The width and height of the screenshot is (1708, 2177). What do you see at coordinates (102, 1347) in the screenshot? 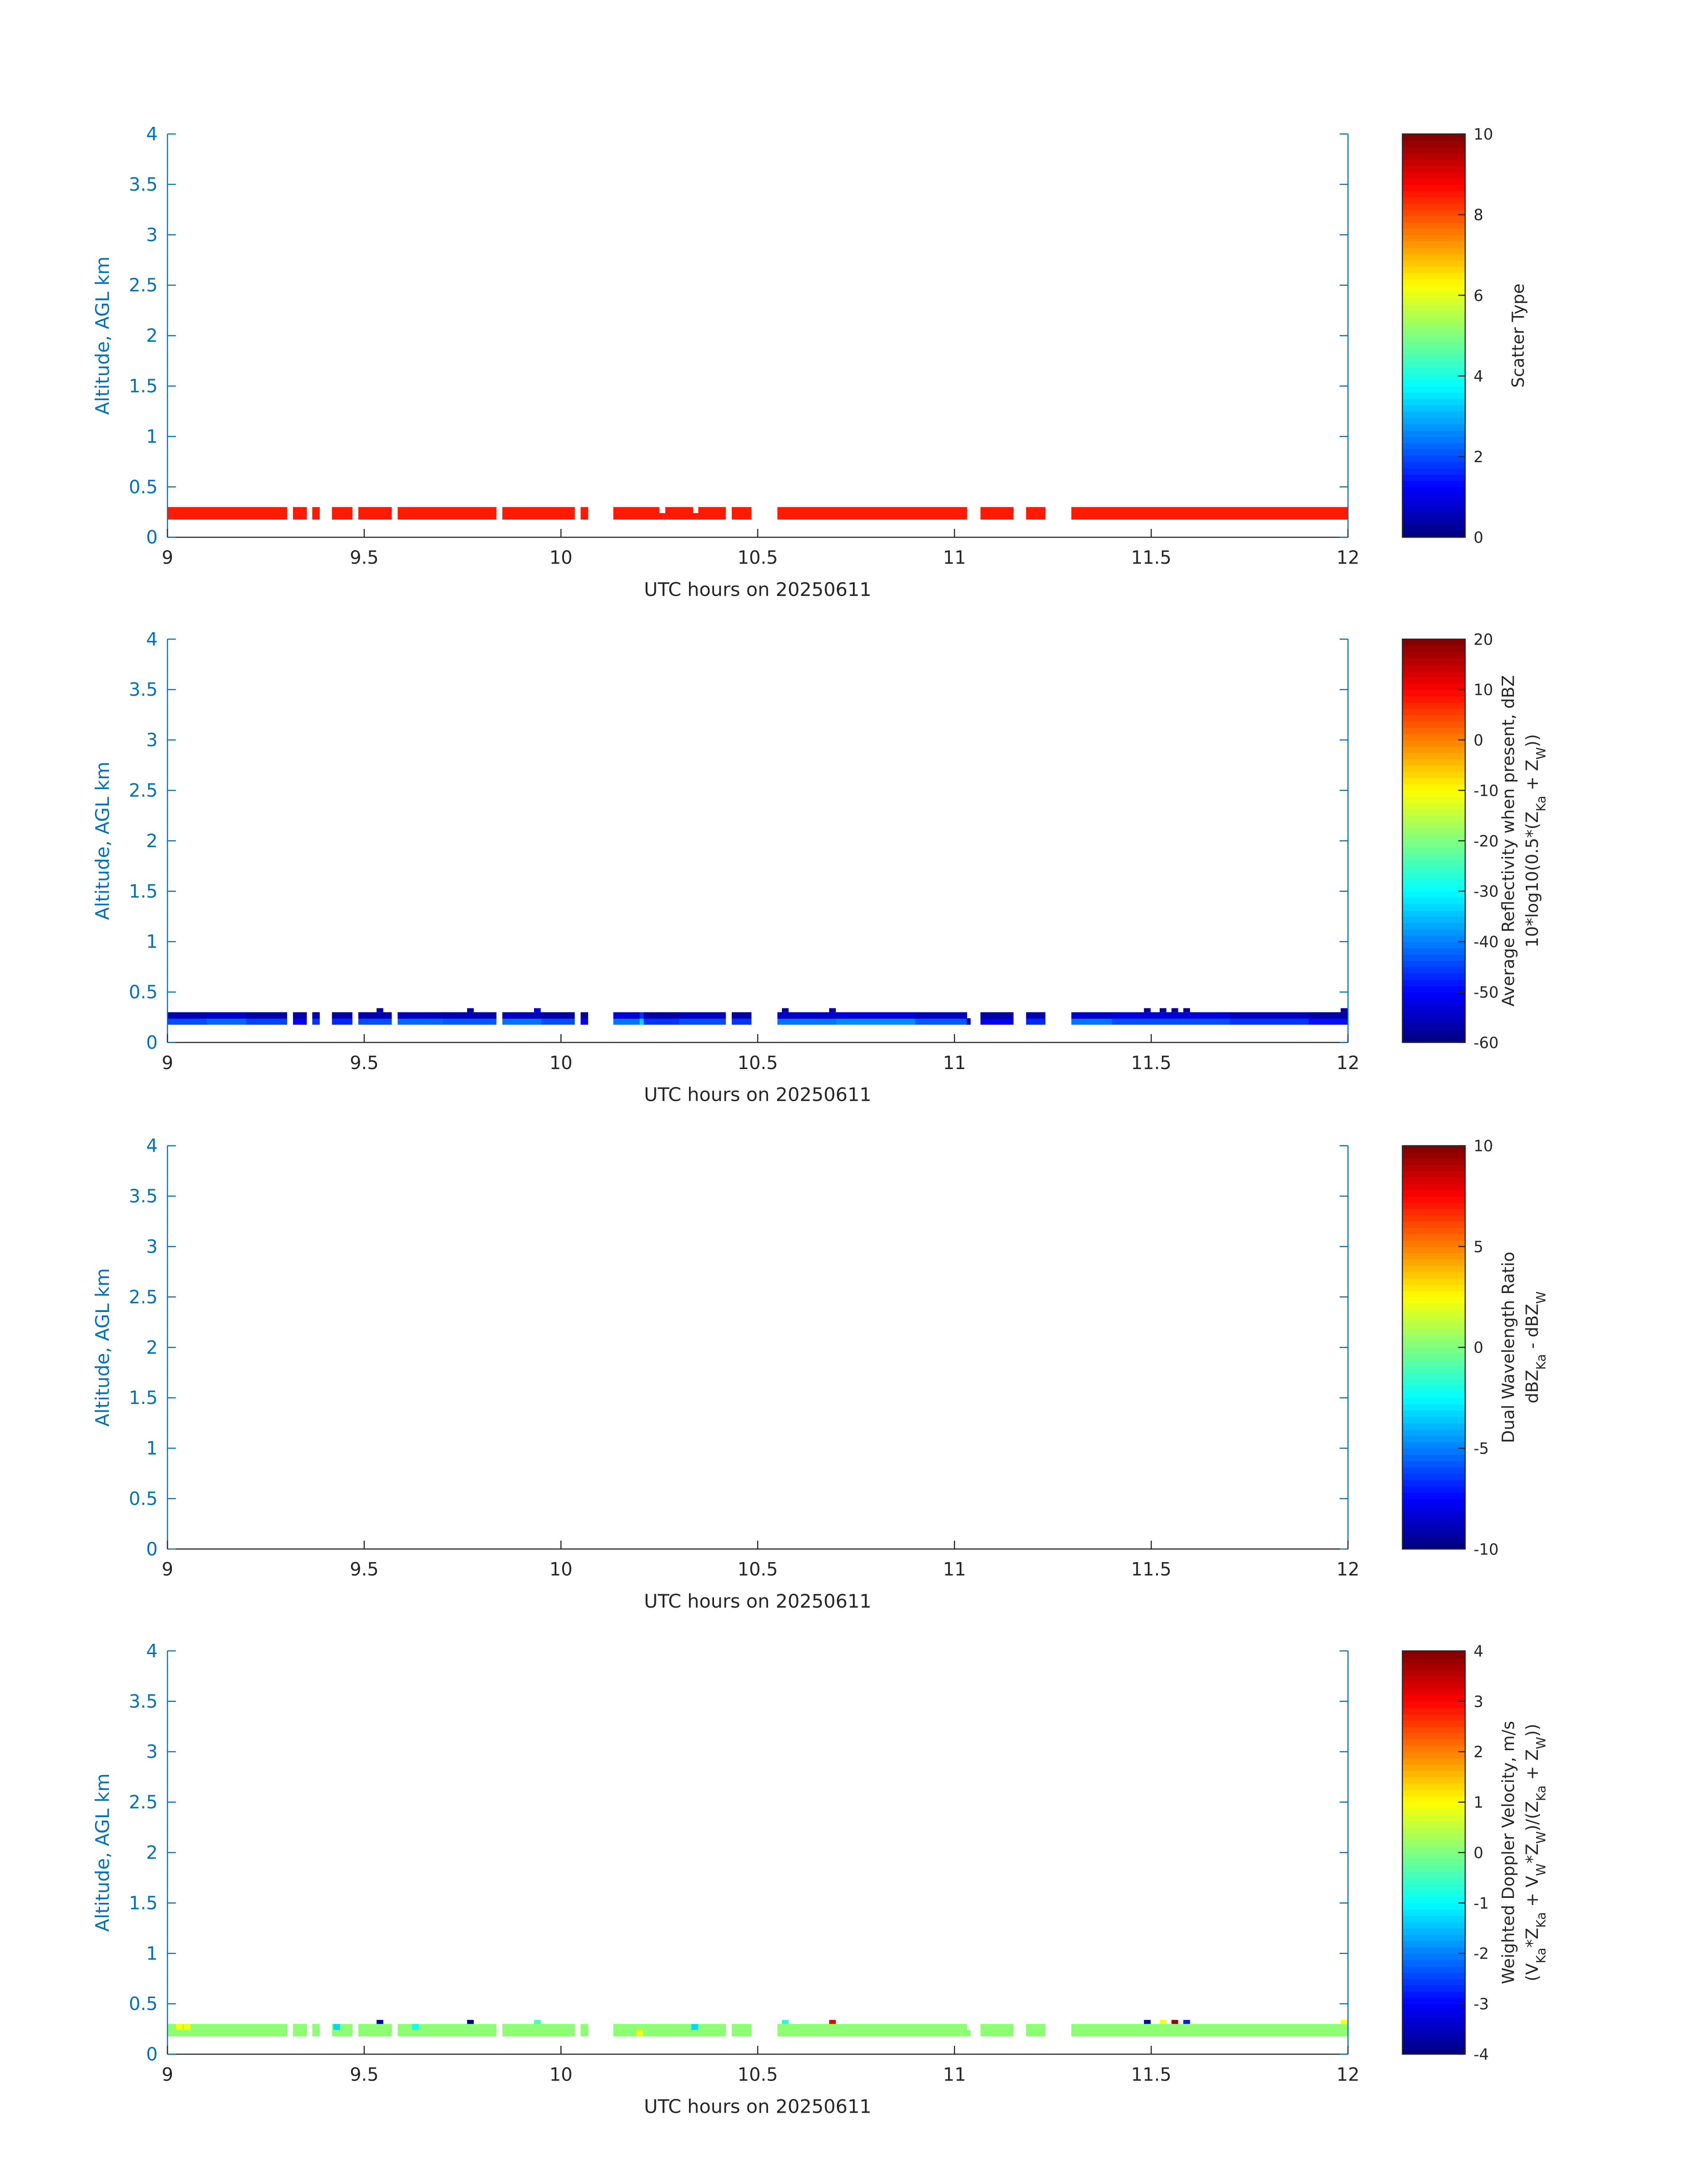
I see `y-axis-label: Altitude, AGL km` at bounding box center [102, 1347].